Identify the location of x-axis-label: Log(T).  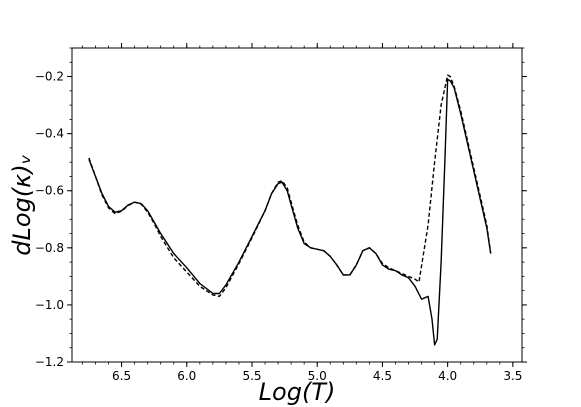
(297, 392).